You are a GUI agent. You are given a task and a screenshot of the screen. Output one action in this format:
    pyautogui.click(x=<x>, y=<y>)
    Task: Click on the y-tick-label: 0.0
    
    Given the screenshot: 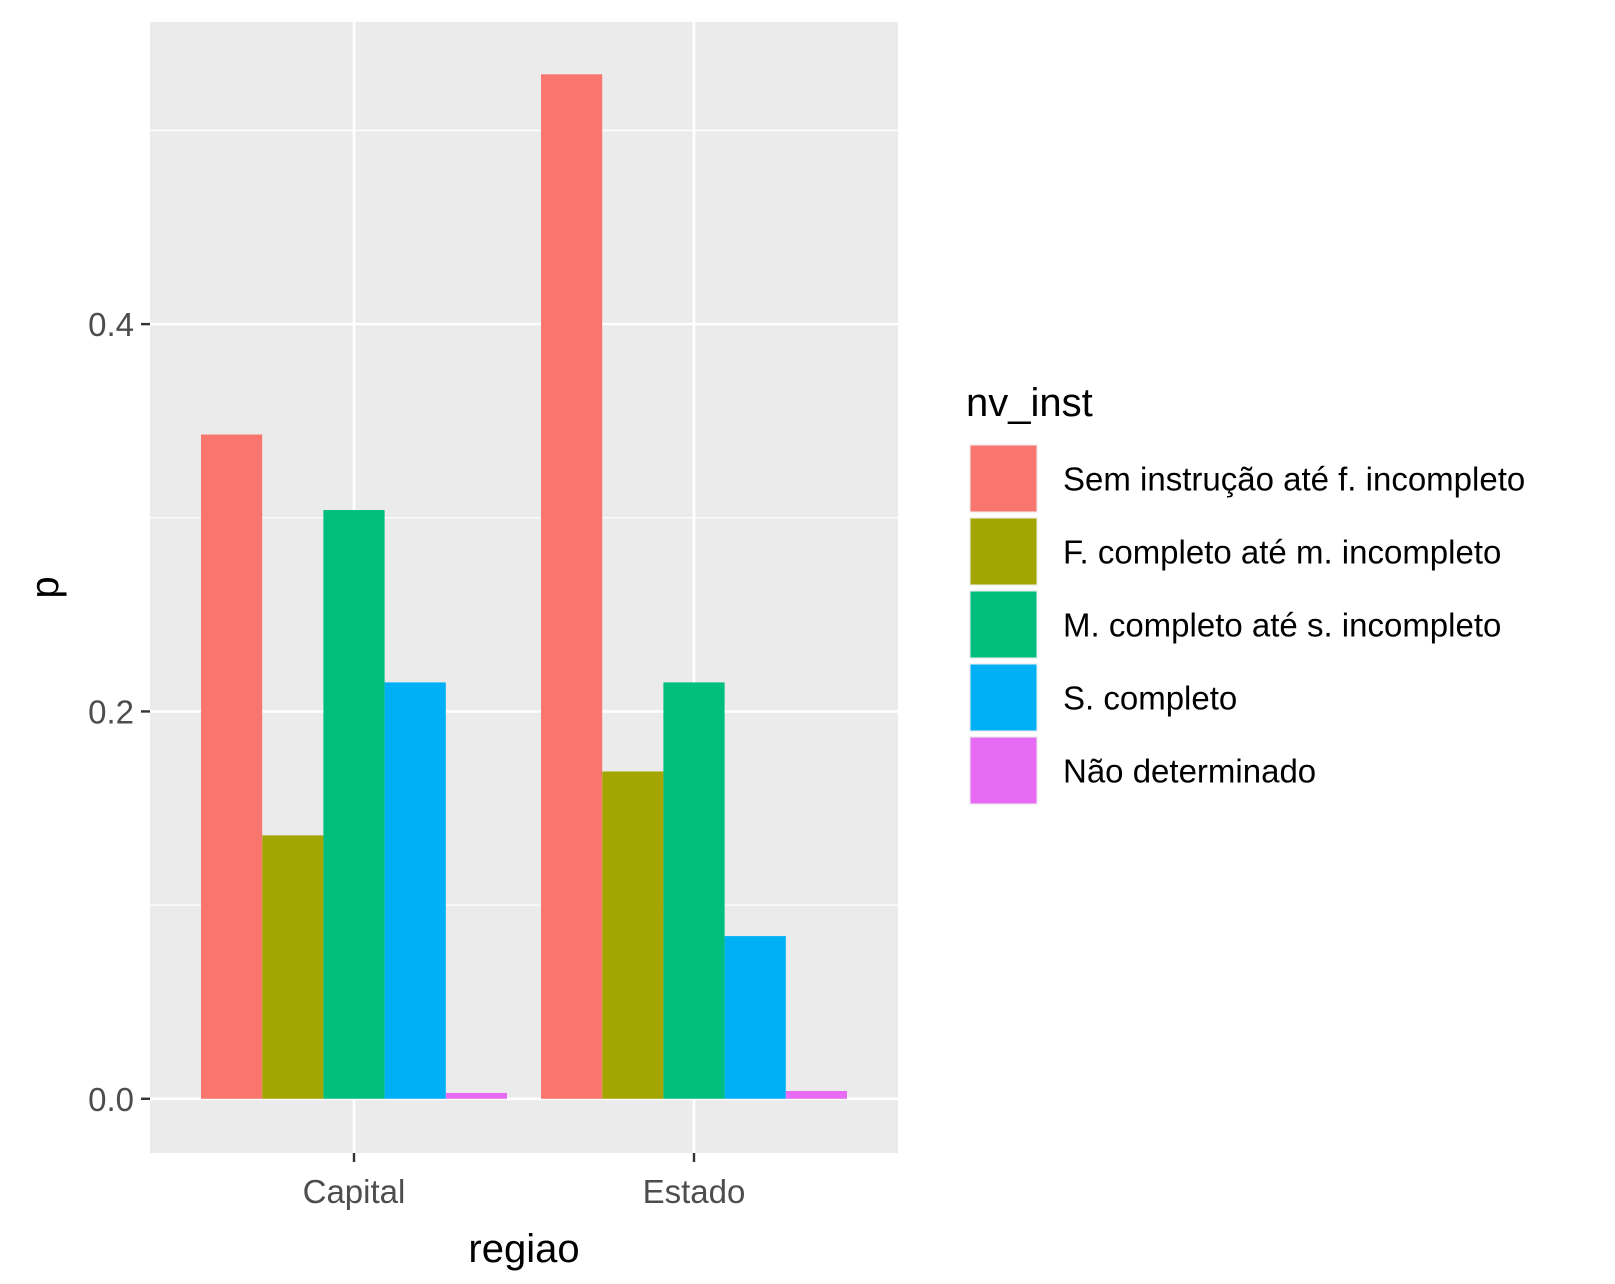 What is the action you would take?
    pyautogui.click(x=111, y=1099)
    